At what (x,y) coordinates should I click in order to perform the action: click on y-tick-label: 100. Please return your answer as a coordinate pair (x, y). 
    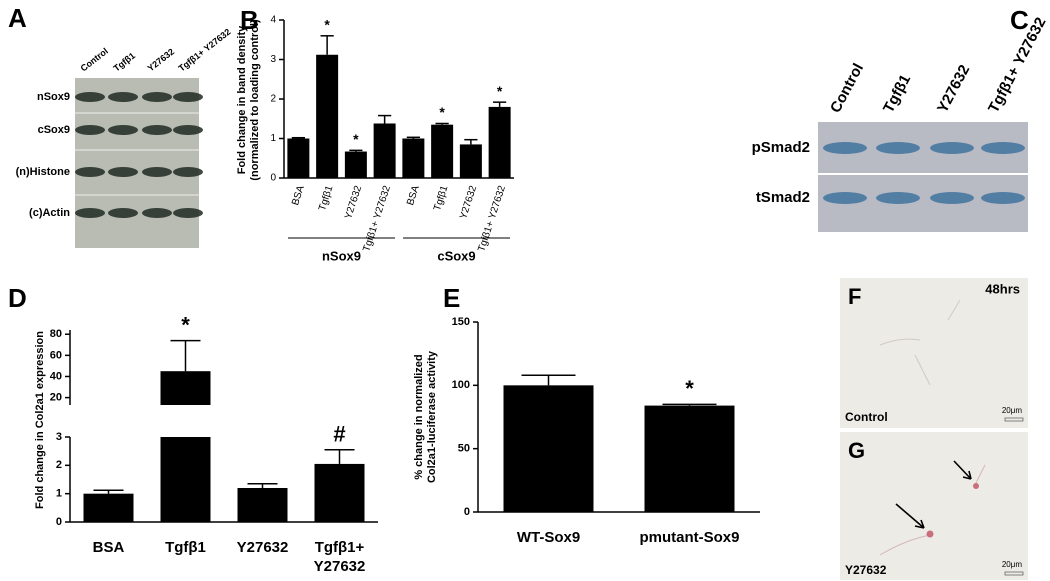
    Looking at the image, I should click on (461, 385).